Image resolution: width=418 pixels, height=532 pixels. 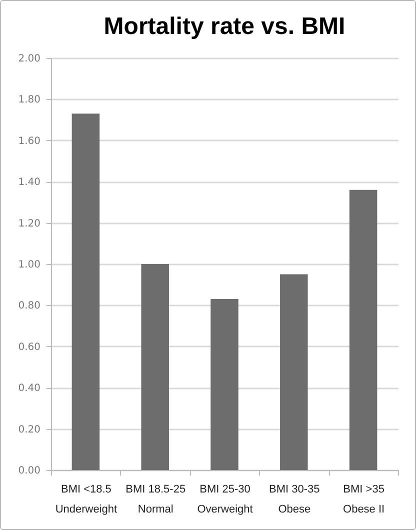 What do you see at coordinates (29, 100) in the screenshot?
I see `y-tick-label: 1.80` at bounding box center [29, 100].